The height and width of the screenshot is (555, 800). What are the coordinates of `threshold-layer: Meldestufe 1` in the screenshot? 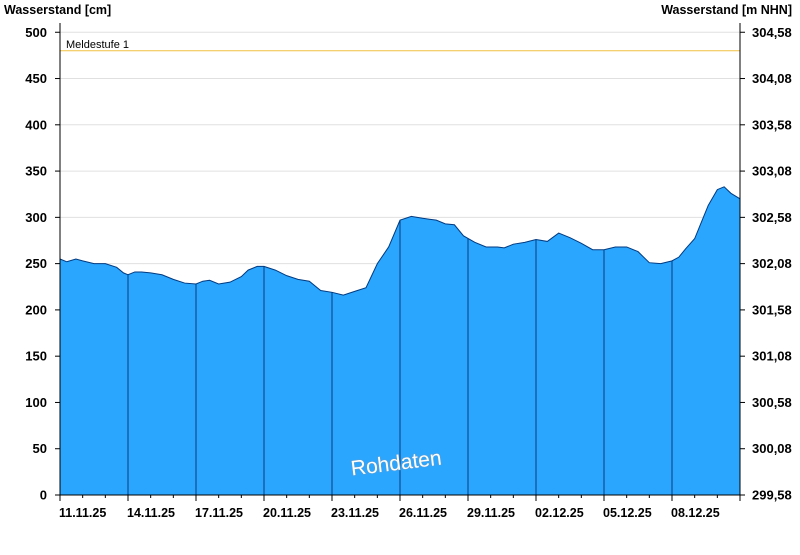 It's located at (400, 45).